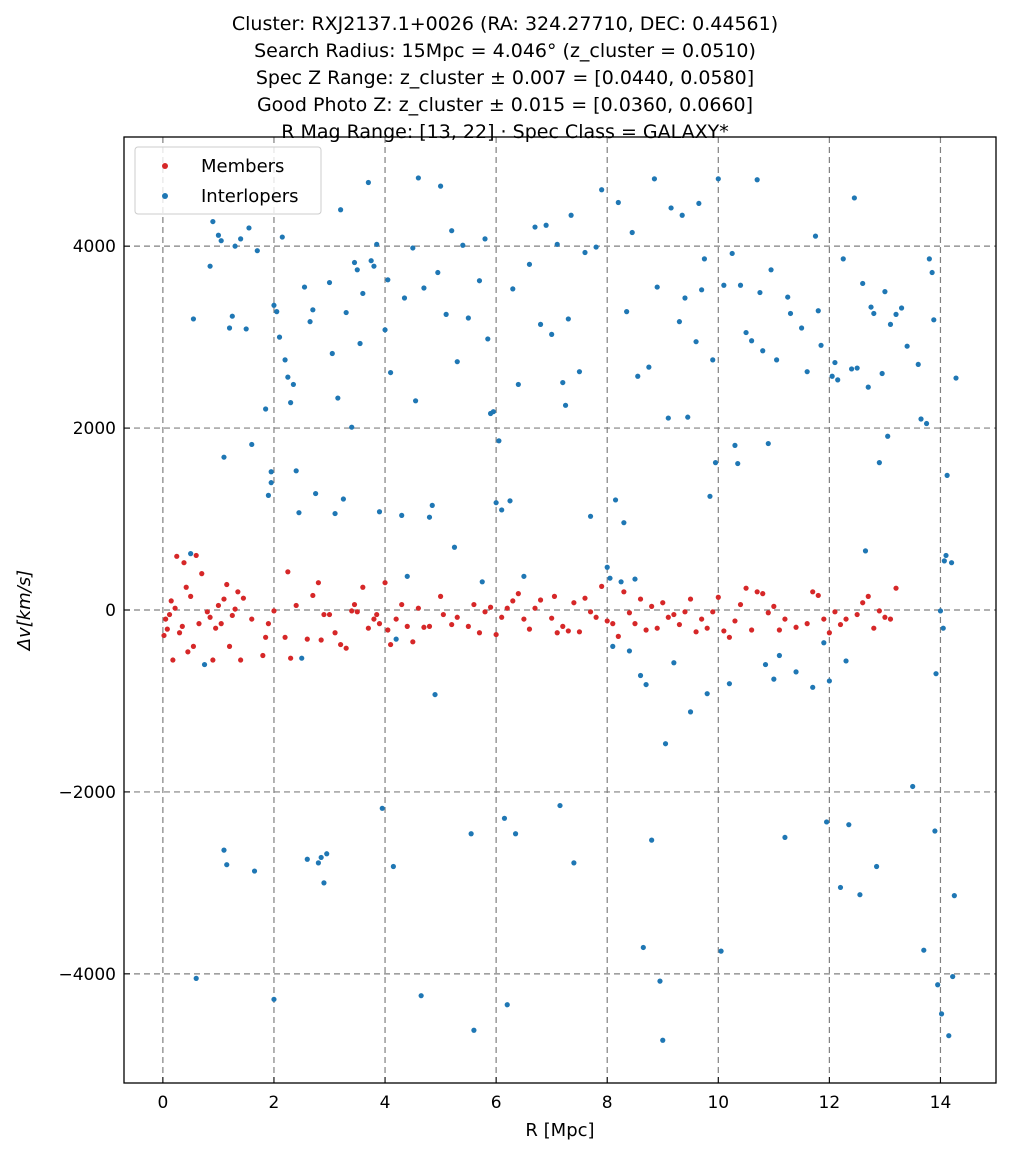  Describe the element at coordinates (559, 1130) in the screenshot. I see `x-axis-label: R [Mpc]` at that location.